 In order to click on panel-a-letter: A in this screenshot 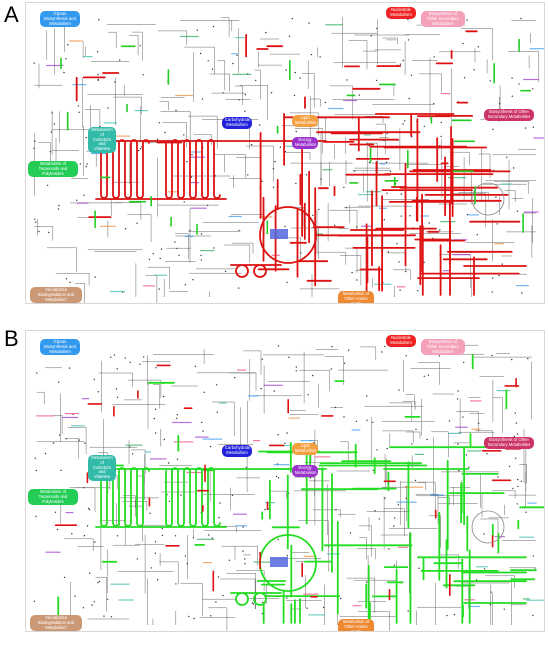, I will do `click(11, 14)`.